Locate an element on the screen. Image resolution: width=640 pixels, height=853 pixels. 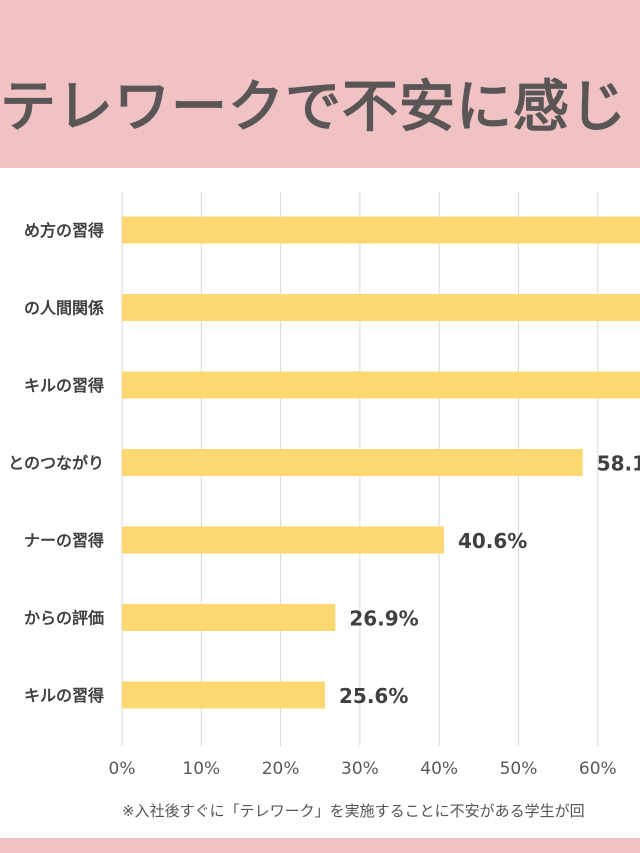
x-tick-label: 40% is located at coordinates (439, 769).